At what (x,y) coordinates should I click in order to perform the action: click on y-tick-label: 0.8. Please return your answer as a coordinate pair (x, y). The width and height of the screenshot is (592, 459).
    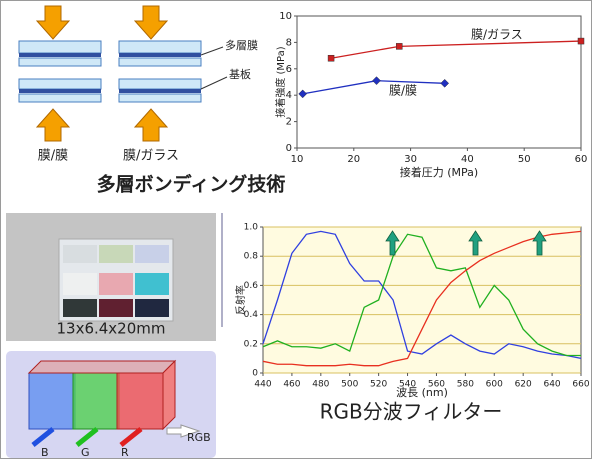
    Looking at the image, I should click on (251, 257).